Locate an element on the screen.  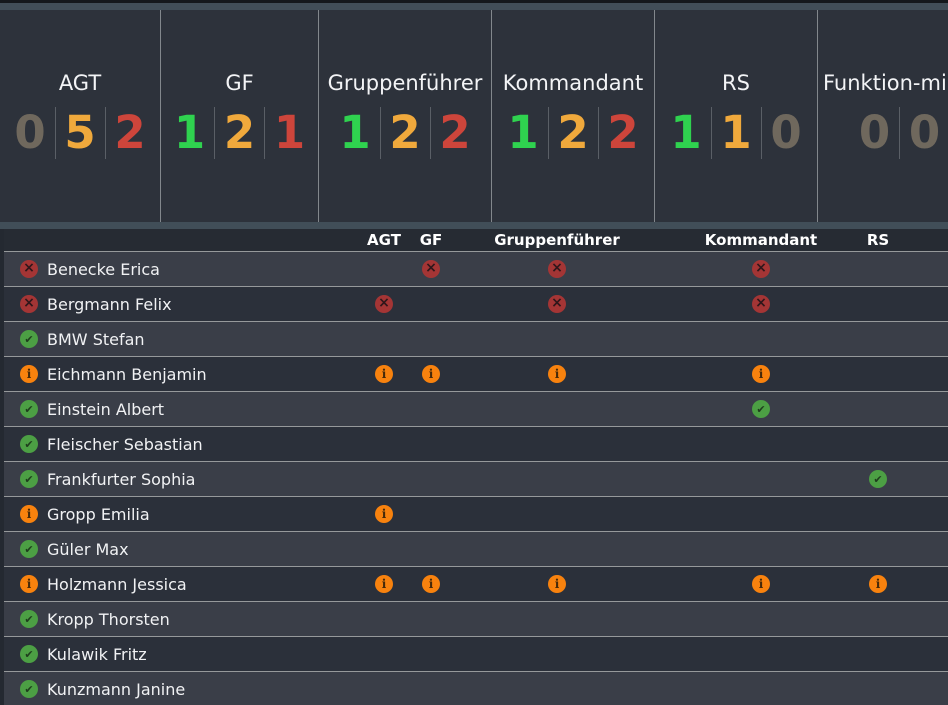
summary-card-rs: RS 1 1 0 is located at coordinates (736, 116).